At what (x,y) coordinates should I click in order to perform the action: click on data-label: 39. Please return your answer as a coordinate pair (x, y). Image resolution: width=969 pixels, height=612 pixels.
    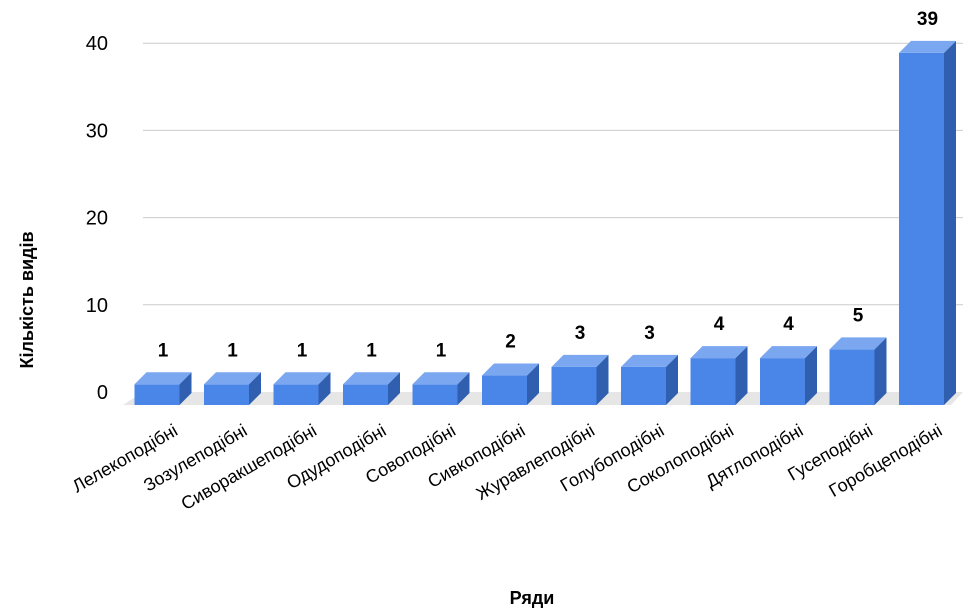
    Looking at the image, I should click on (927, 19).